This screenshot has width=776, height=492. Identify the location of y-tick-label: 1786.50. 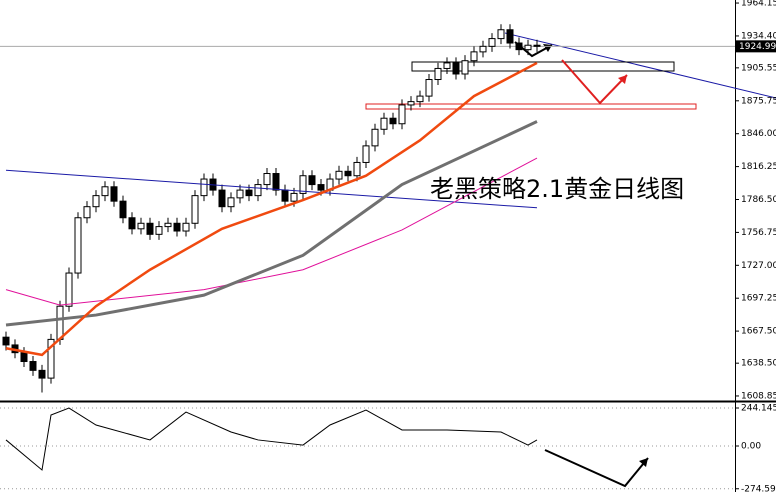
(758, 200).